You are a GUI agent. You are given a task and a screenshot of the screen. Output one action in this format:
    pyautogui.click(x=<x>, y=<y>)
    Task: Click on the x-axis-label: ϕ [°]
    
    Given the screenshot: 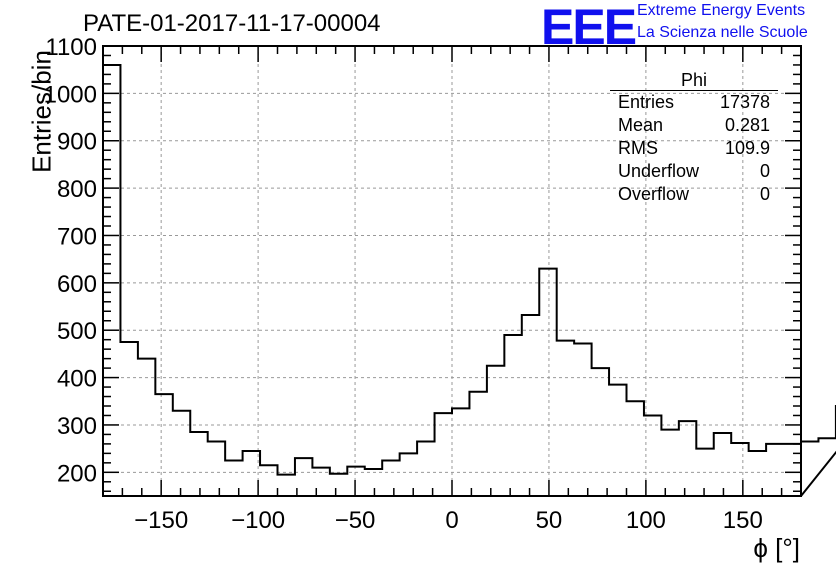 What is the action you would take?
    pyautogui.click(x=776, y=548)
    